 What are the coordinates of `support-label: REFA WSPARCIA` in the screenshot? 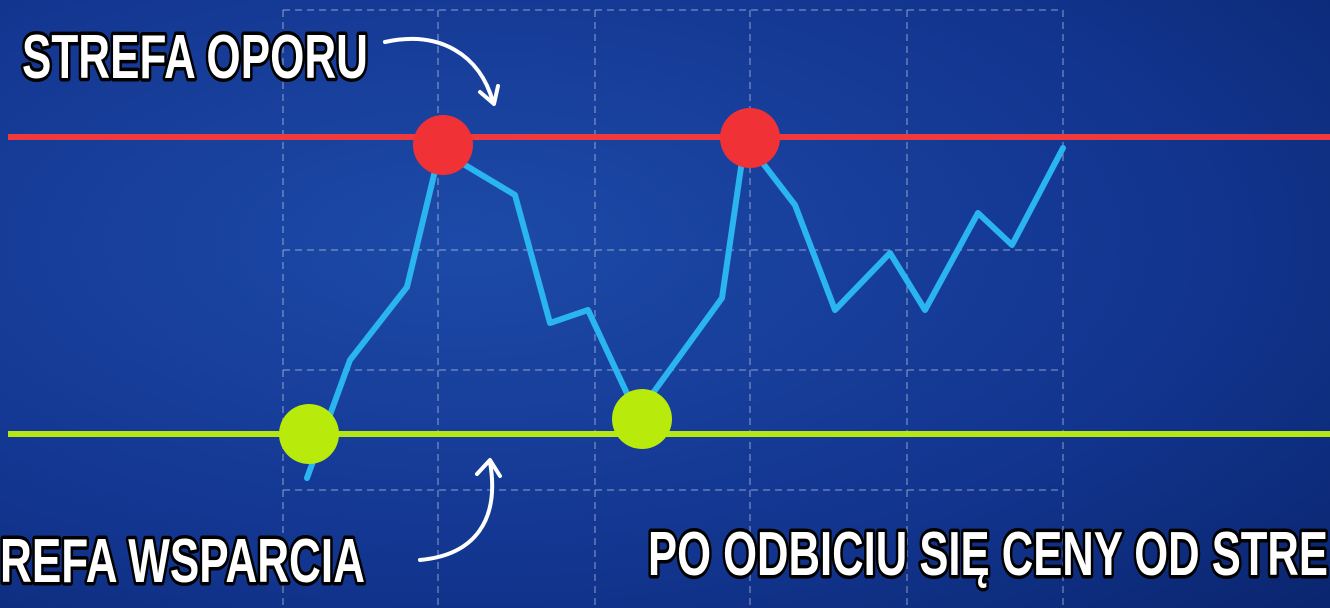 It's located at (182, 561).